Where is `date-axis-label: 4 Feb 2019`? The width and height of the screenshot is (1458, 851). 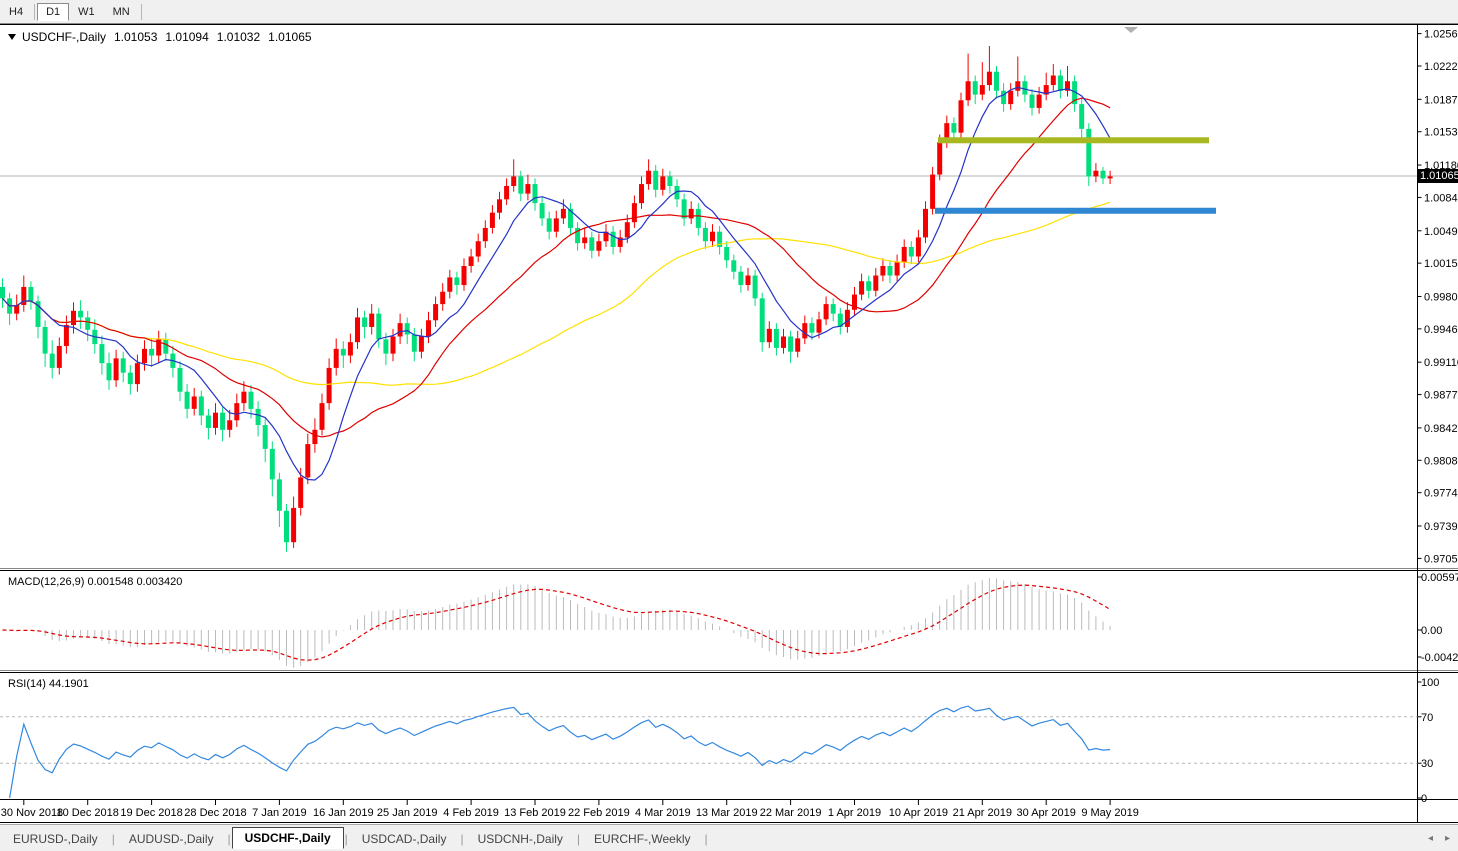 date-axis-label: 4 Feb 2019 is located at coordinates (471, 813).